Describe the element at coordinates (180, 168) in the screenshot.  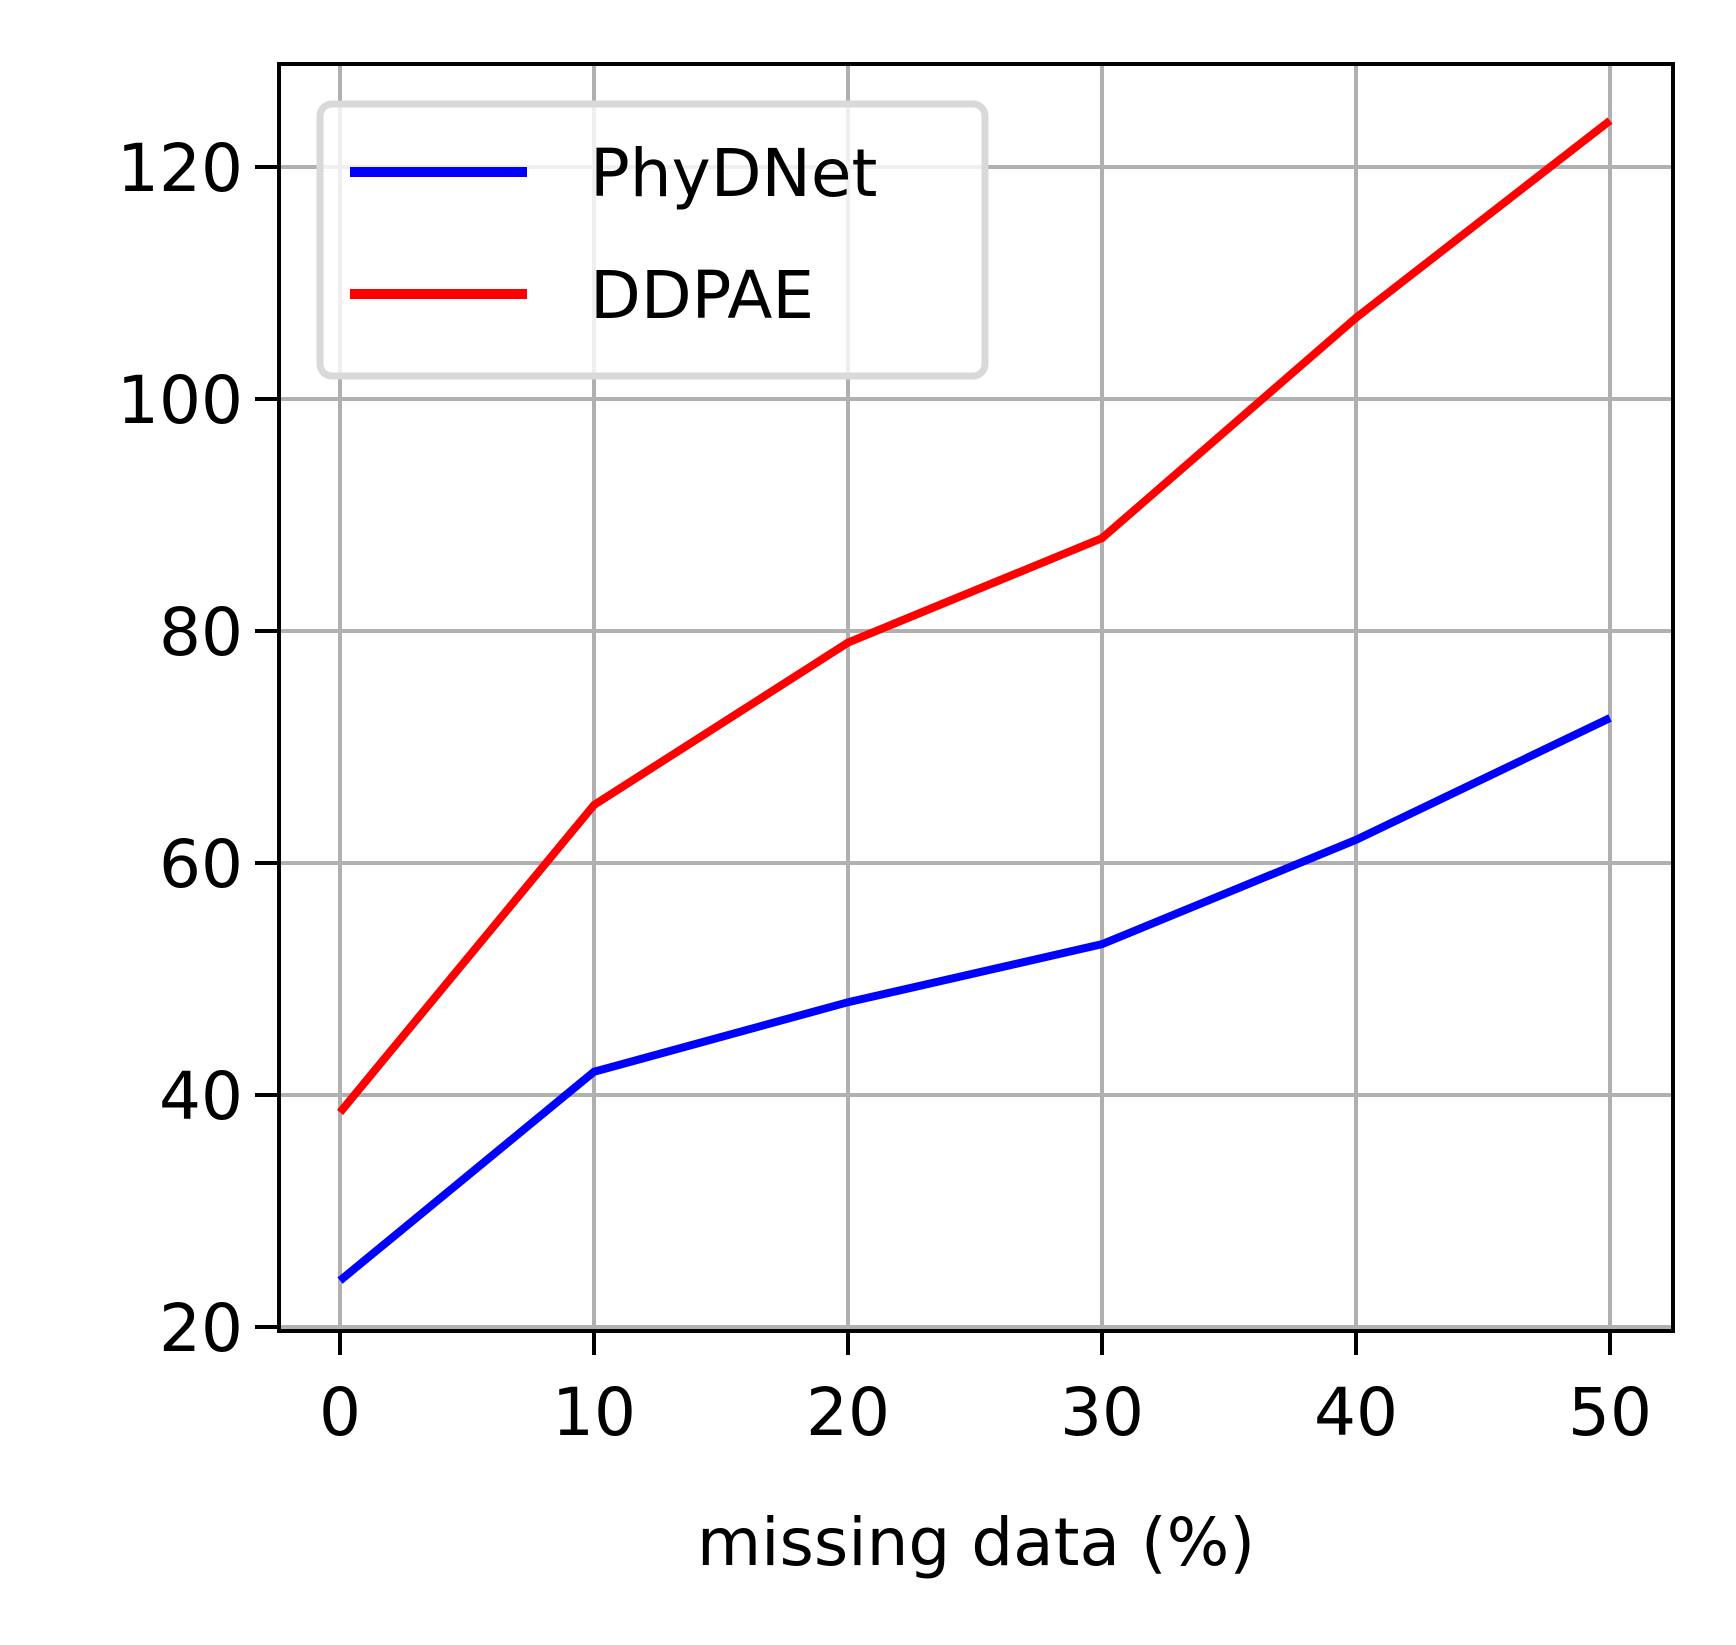
I see `y-tick-label: 120` at that location.